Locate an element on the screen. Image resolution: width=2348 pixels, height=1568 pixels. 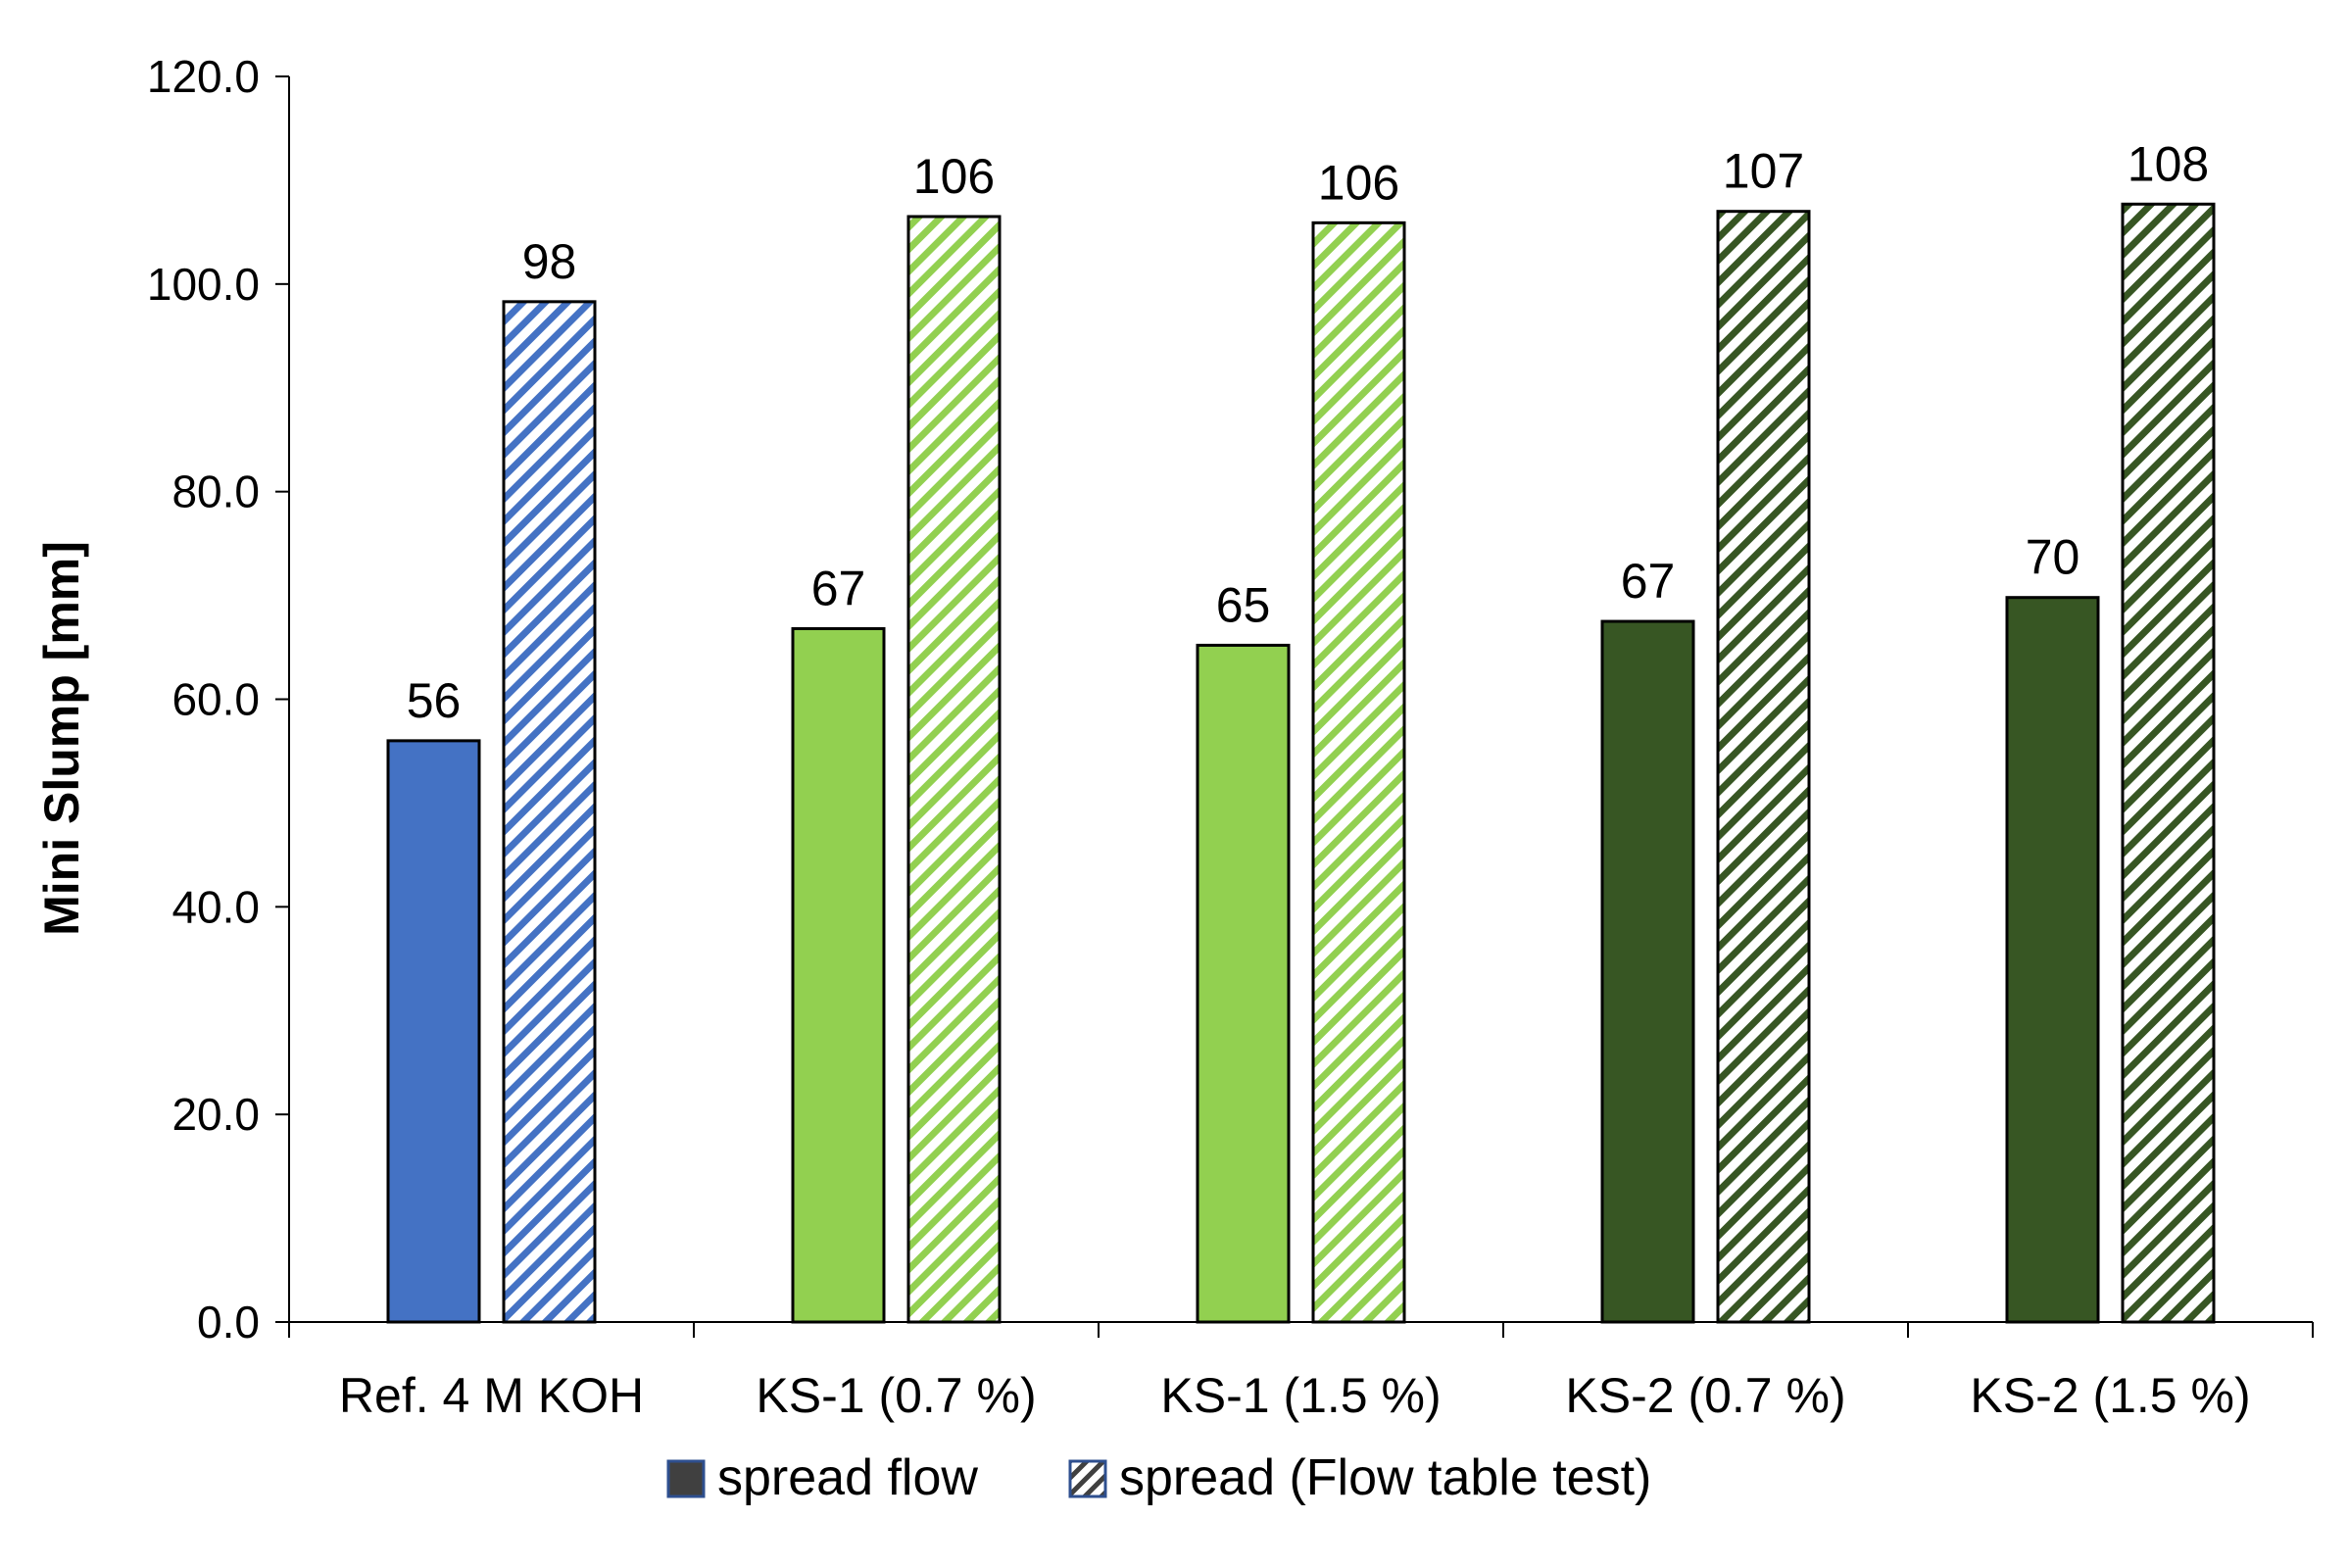
legend-swatch-spread-flow is located at coordinates (686, 1478).